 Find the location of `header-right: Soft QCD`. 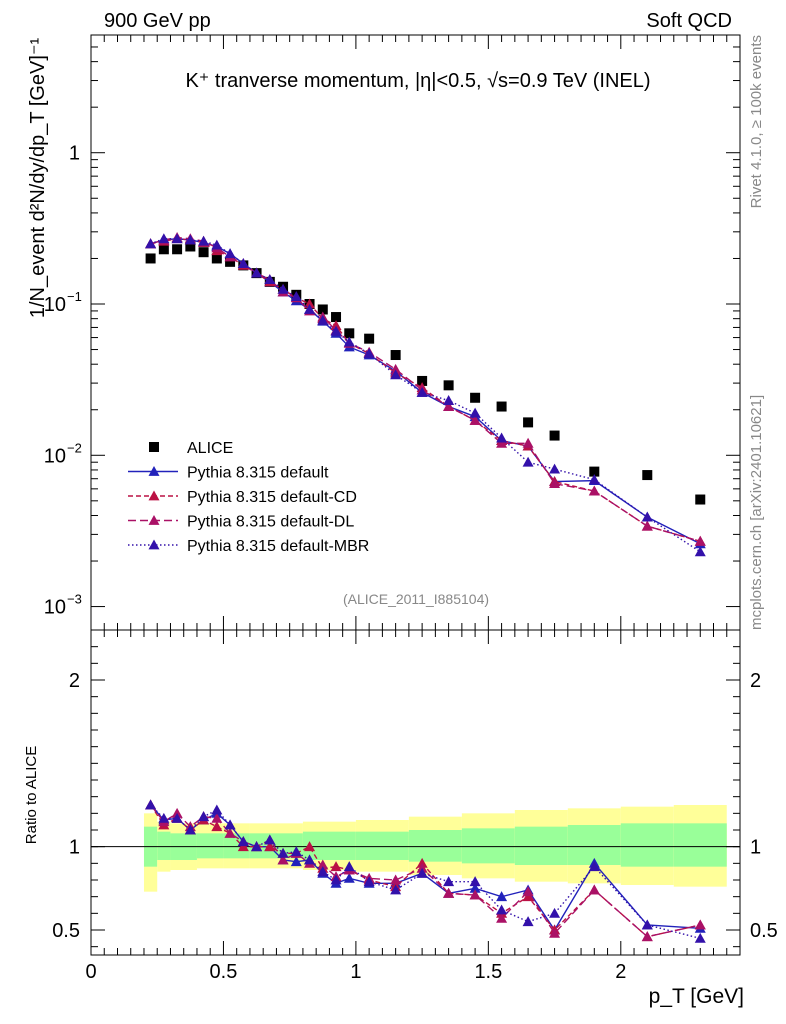

header-right: Soft QCD is located at coordinates (689, 21).